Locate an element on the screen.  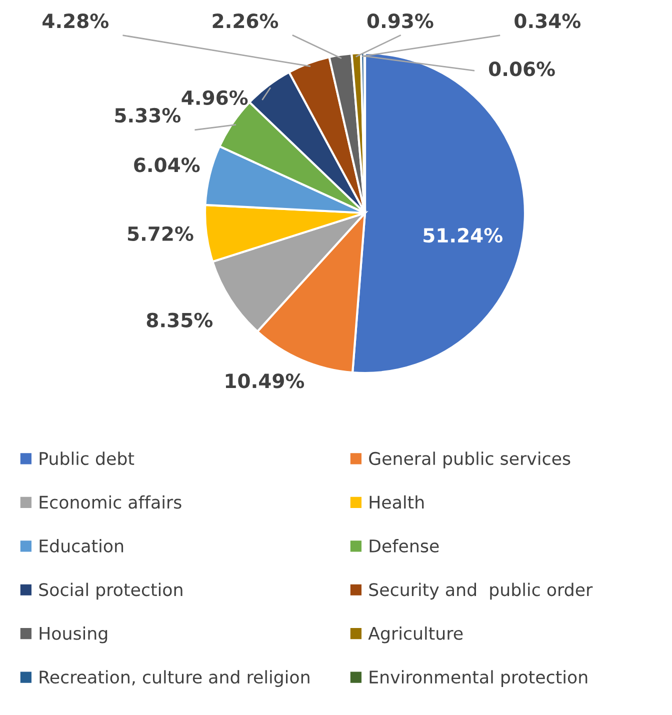
data-label: 51.24% is located at coordinates (463, 235).